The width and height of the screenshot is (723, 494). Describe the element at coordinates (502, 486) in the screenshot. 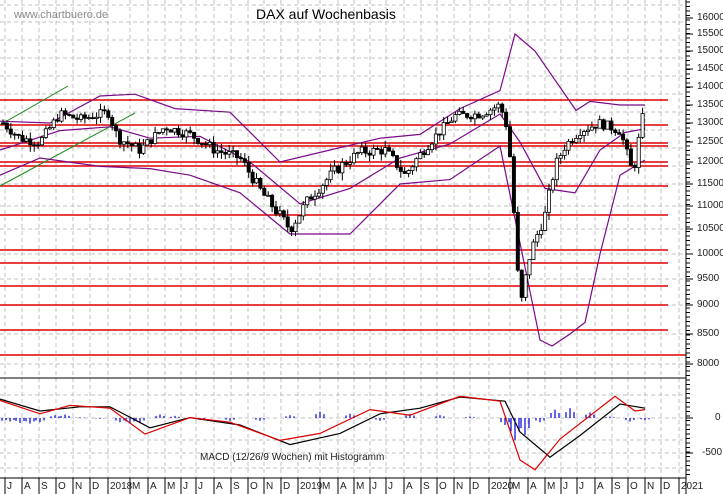

I see `x-tick-label: 2020` at that location.